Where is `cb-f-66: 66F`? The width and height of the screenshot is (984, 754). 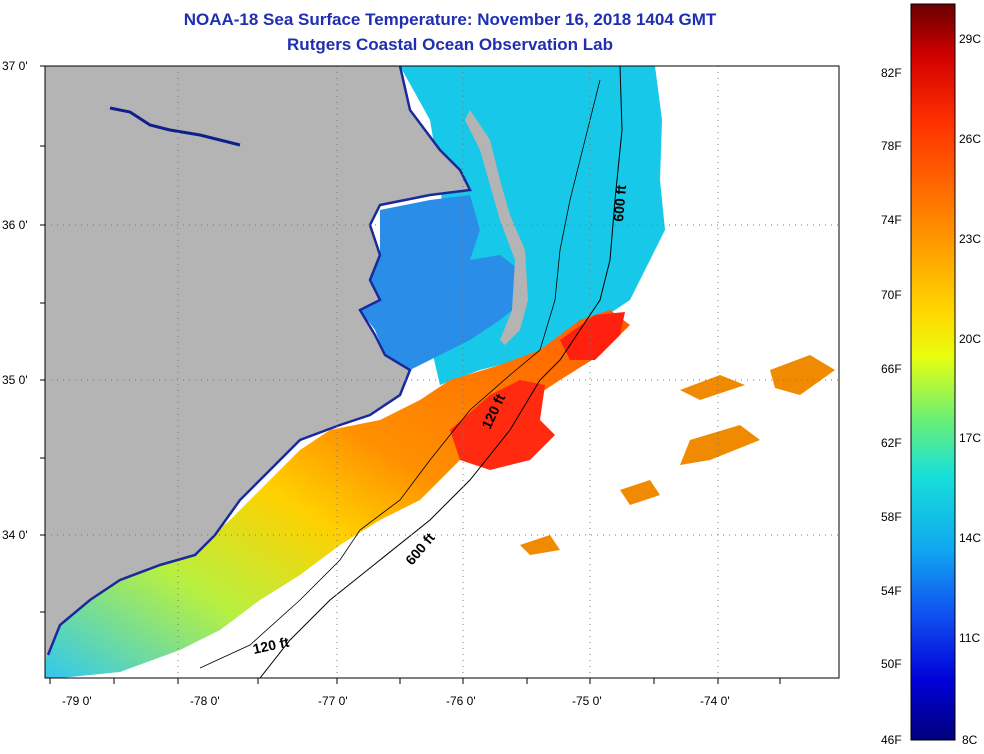
cb-f-66: 66F is located at coordinates (891, 369).